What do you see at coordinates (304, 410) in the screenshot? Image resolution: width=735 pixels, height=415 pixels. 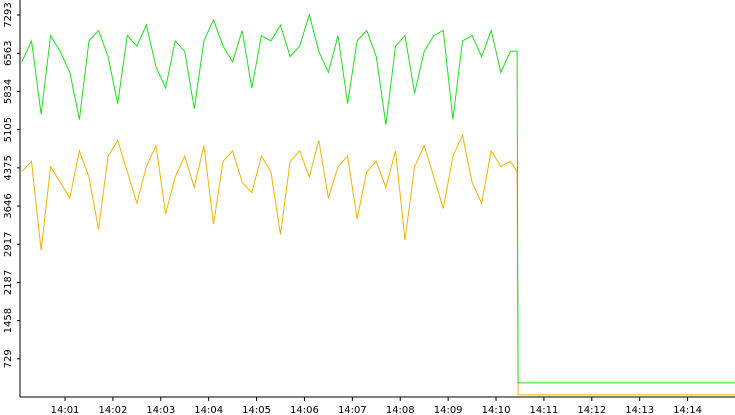 I see `x-tick-label: 14:06` at bounding box center [304, 410].